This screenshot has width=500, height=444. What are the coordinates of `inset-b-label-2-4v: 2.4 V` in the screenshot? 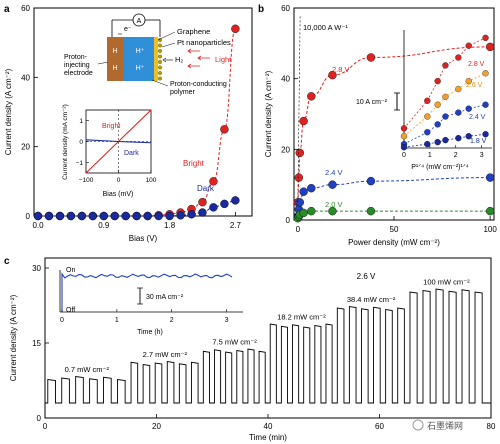 It's located at (477, 117).